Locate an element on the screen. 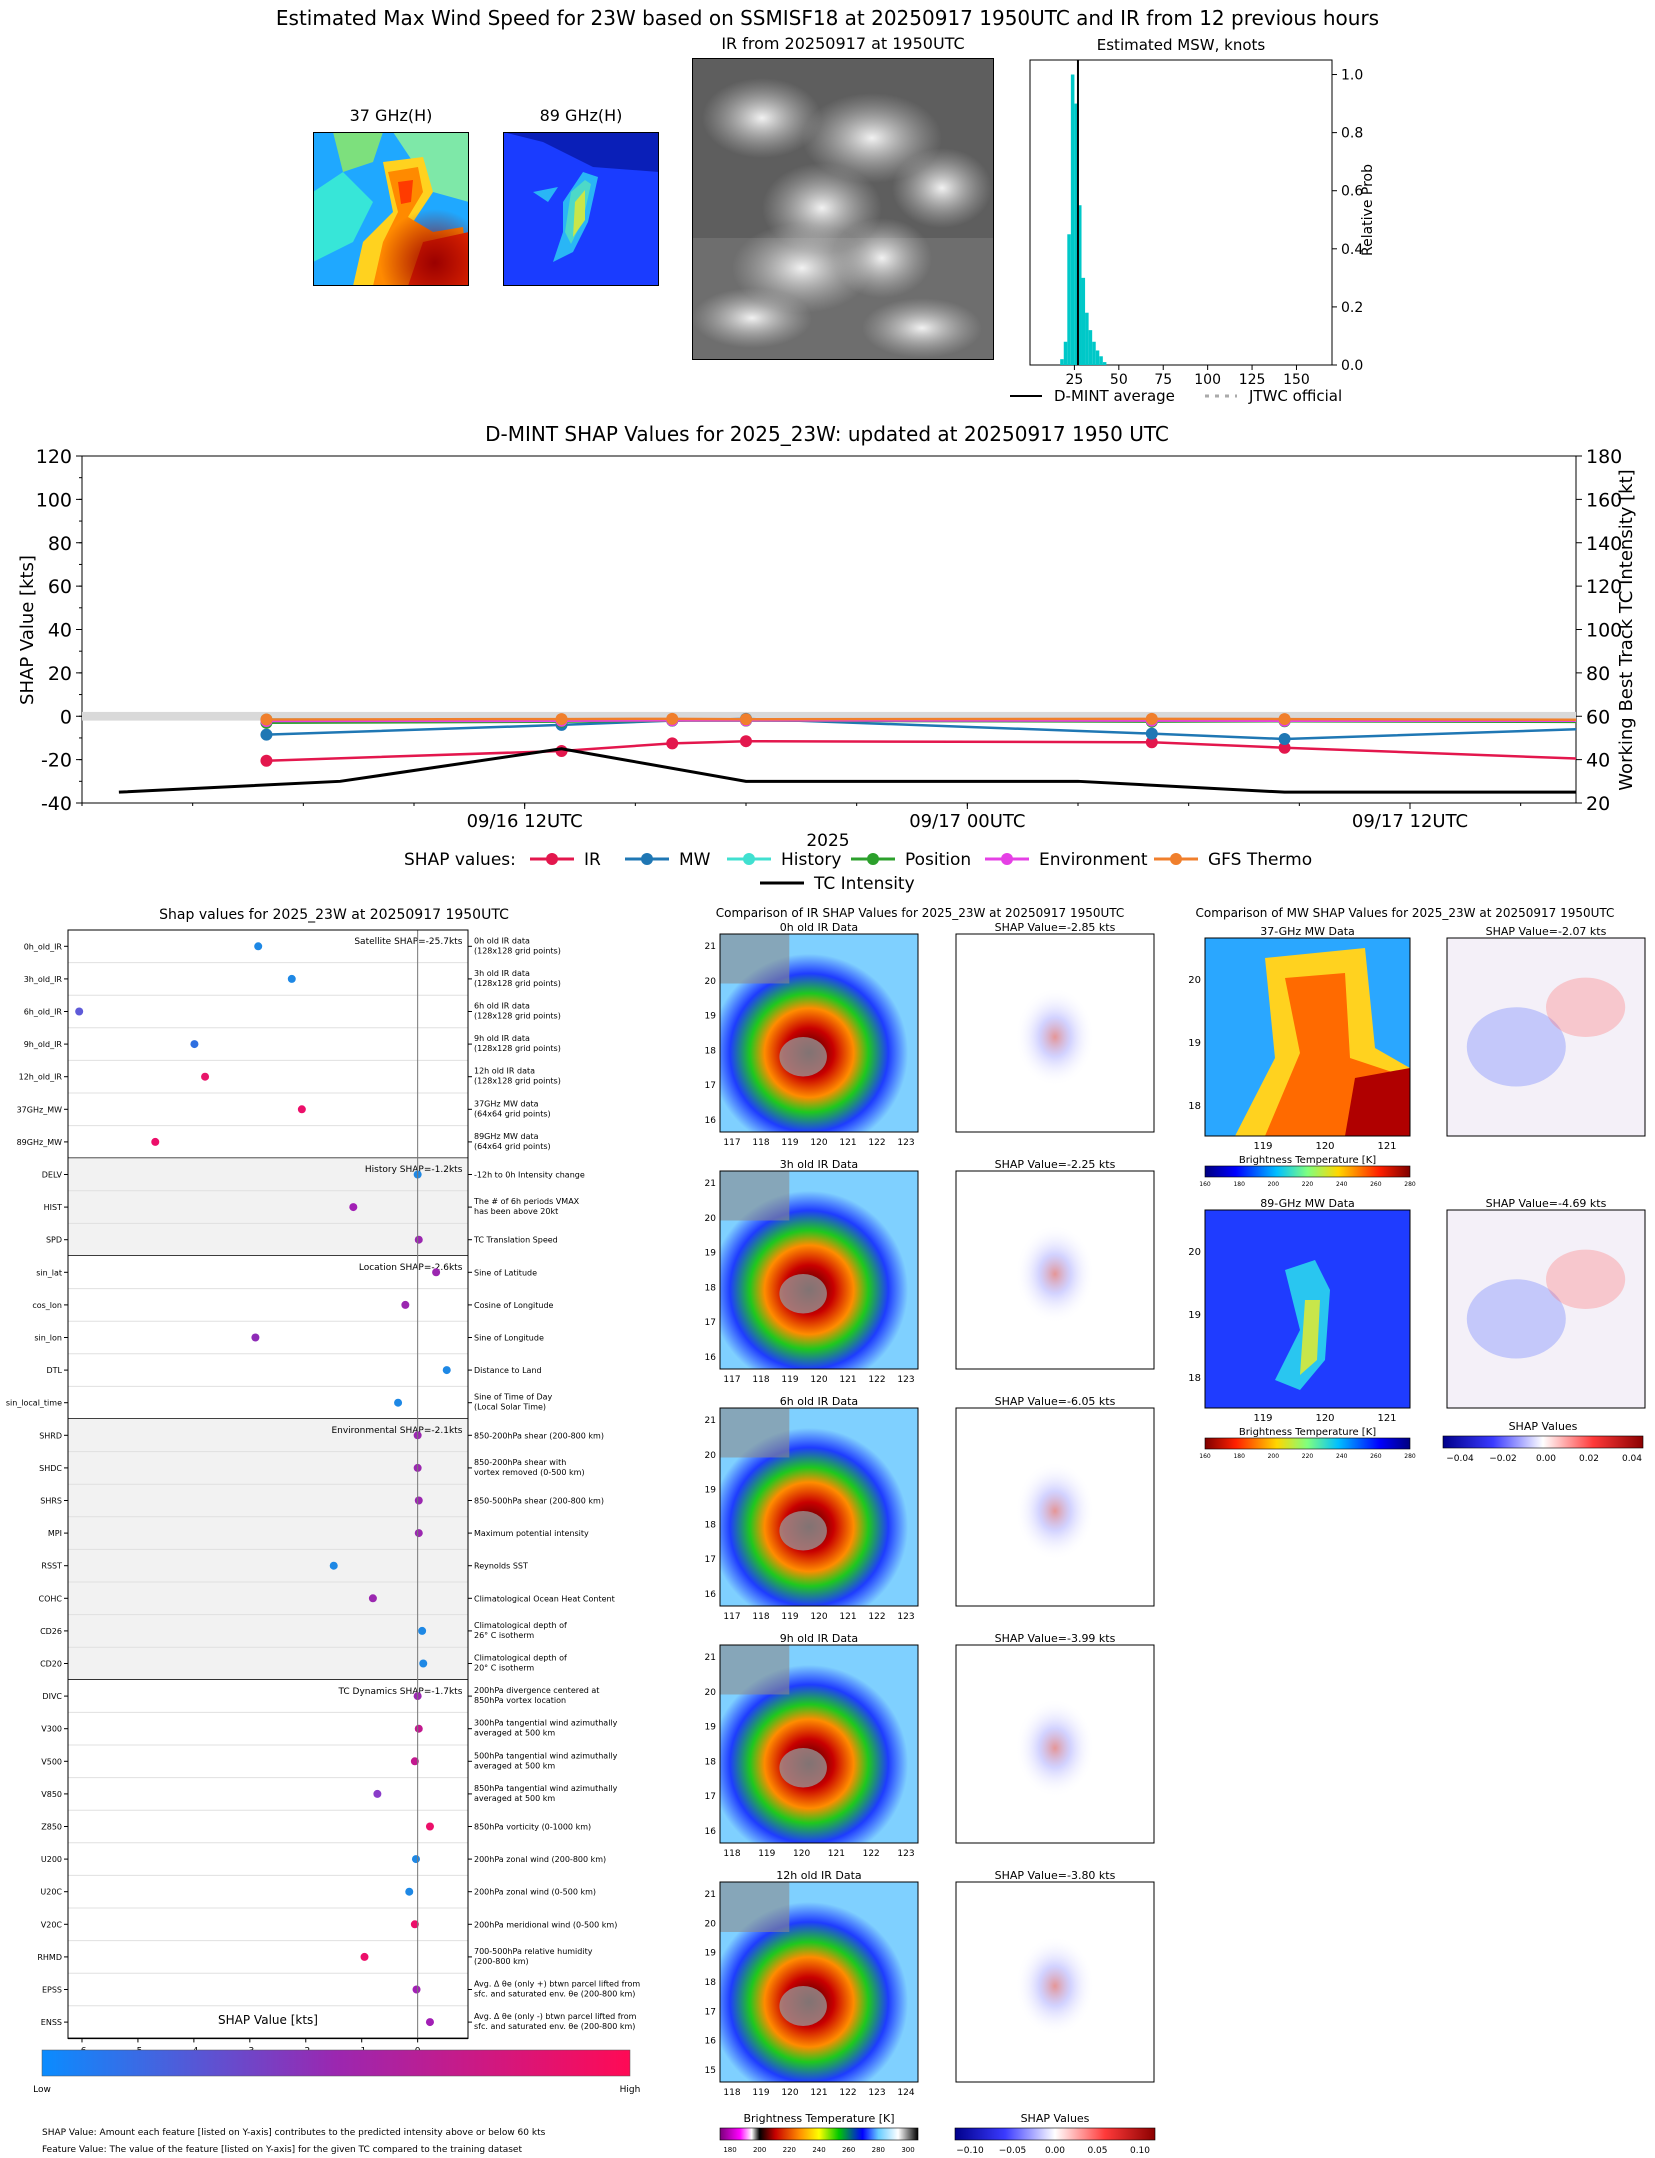 The width and height of the screenshot is (1655, 2158). feat-desc-label: Sine of Latitude is located at coordinates (505, 1272).